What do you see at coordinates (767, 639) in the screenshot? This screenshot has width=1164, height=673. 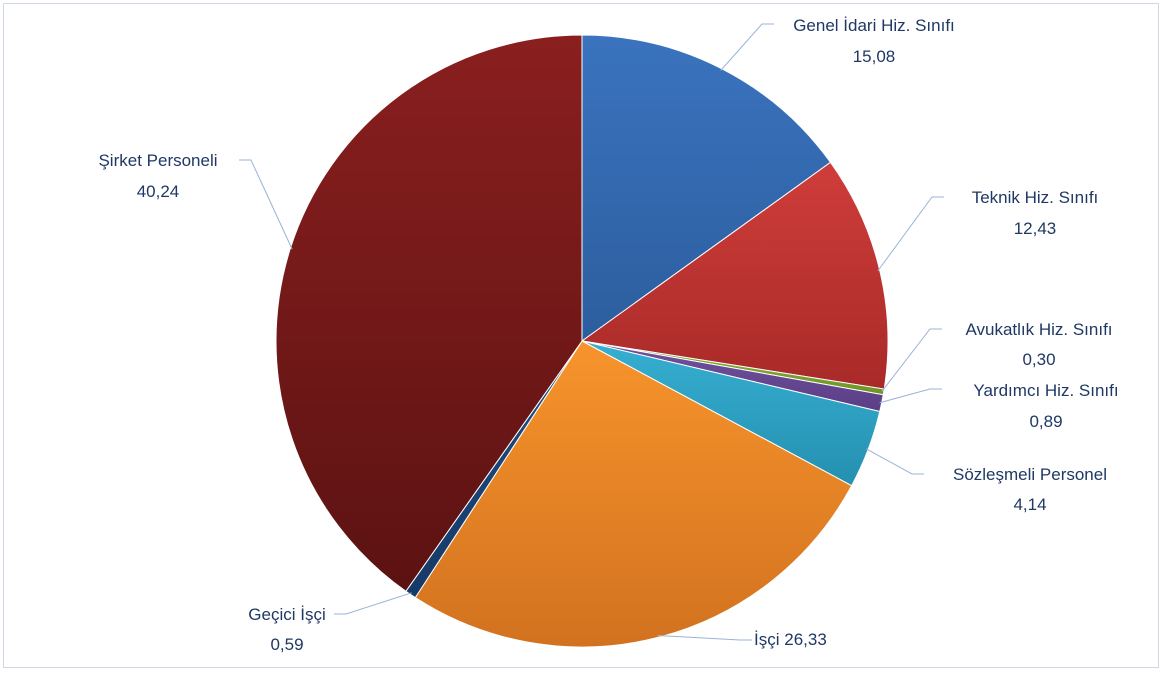 I see `label-isci-name: İşçi` at bounding box center [767, 639].